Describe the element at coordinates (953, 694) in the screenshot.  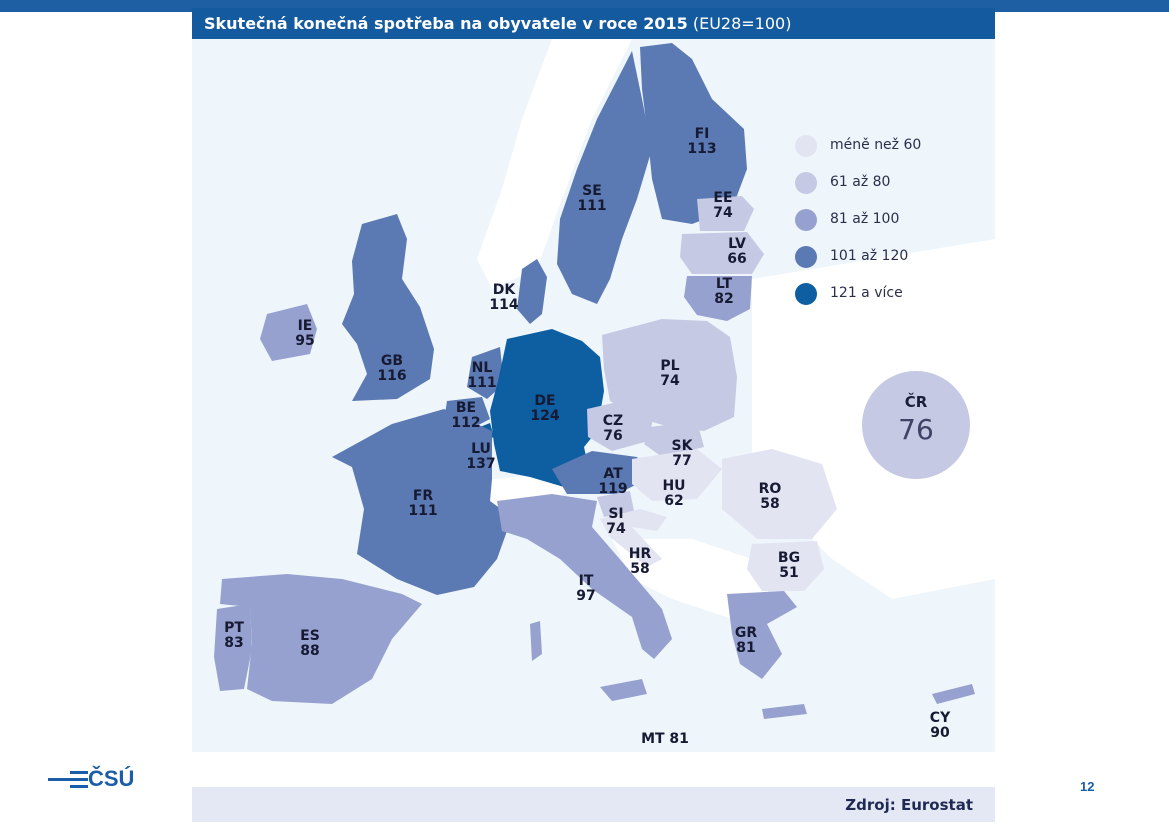
I see `country-shape-CY` at that location.